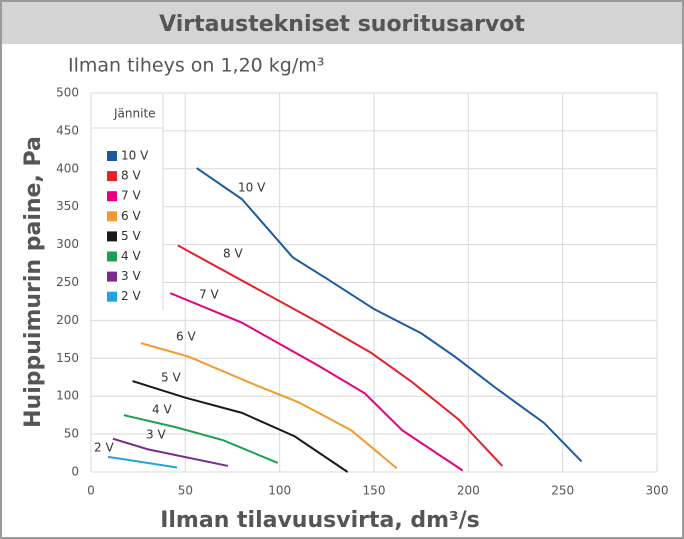 The width and height of the screenshot is (684, 539). Describe the element at coordinates (67, 396) in the screenshot. I see `y-tick-label: 100` at that location.